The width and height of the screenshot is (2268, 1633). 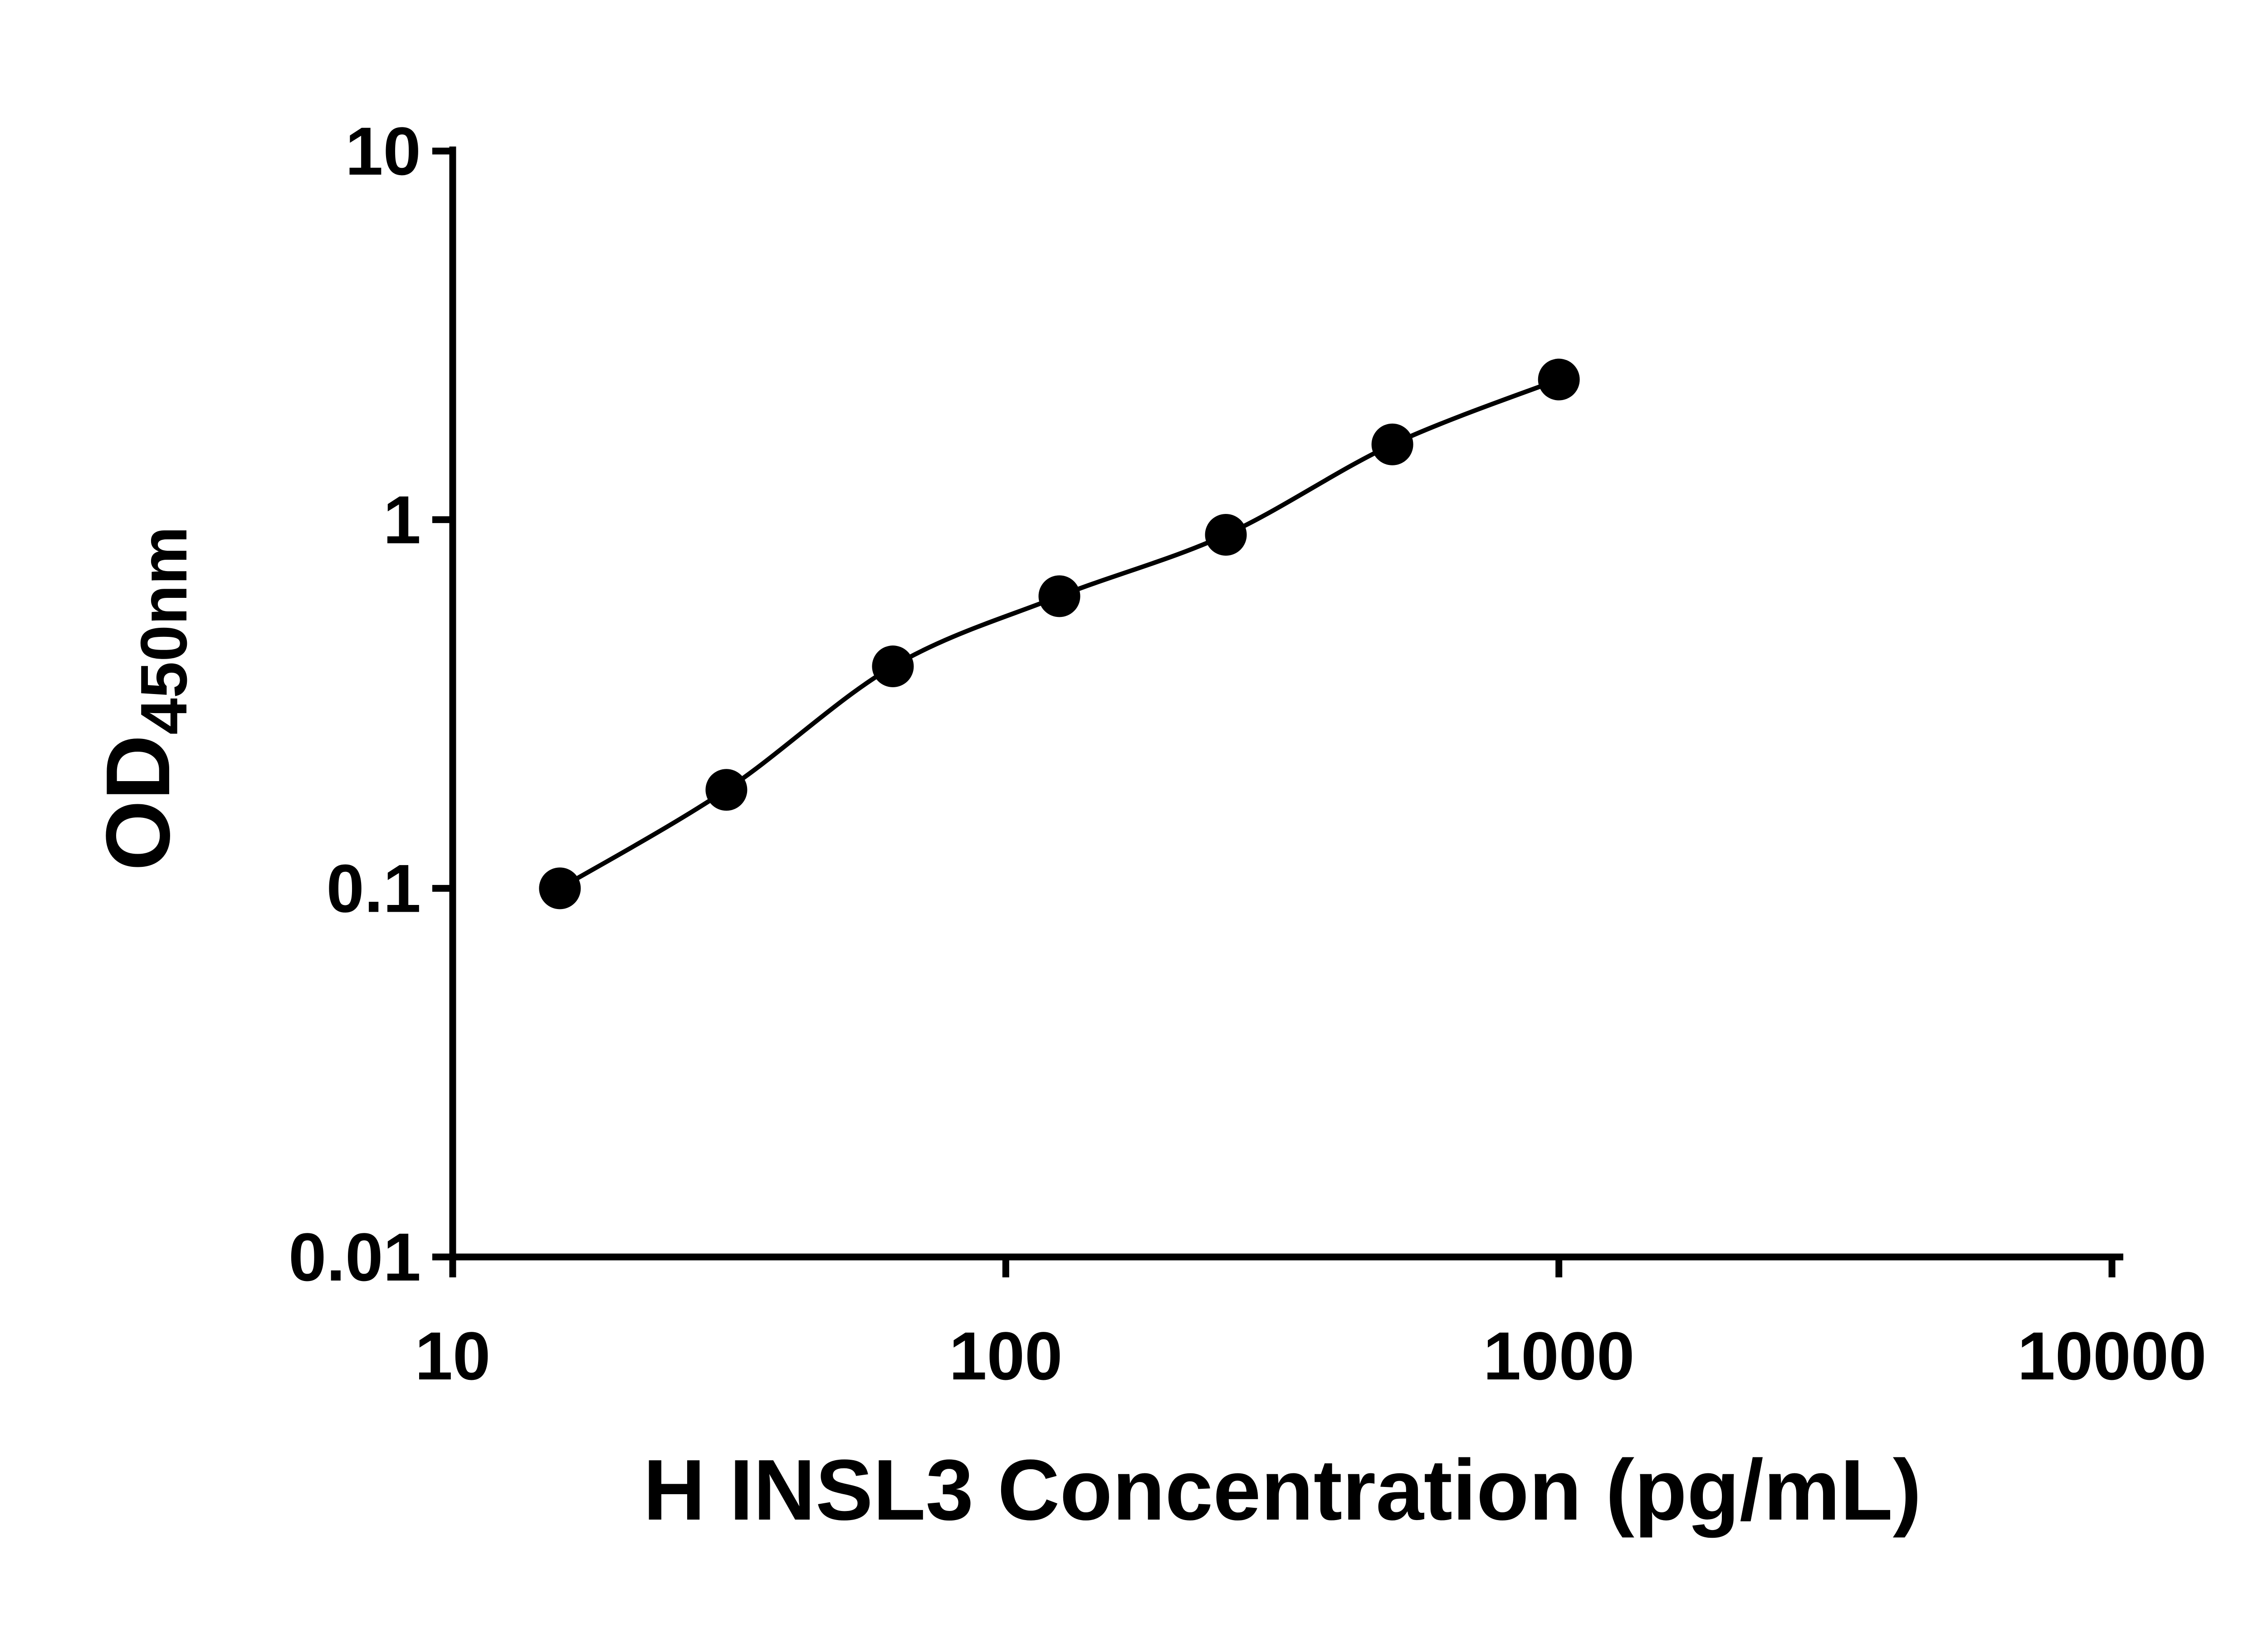 I want to click on y-axis-title: OD450nm, so click(x=144, y=698).